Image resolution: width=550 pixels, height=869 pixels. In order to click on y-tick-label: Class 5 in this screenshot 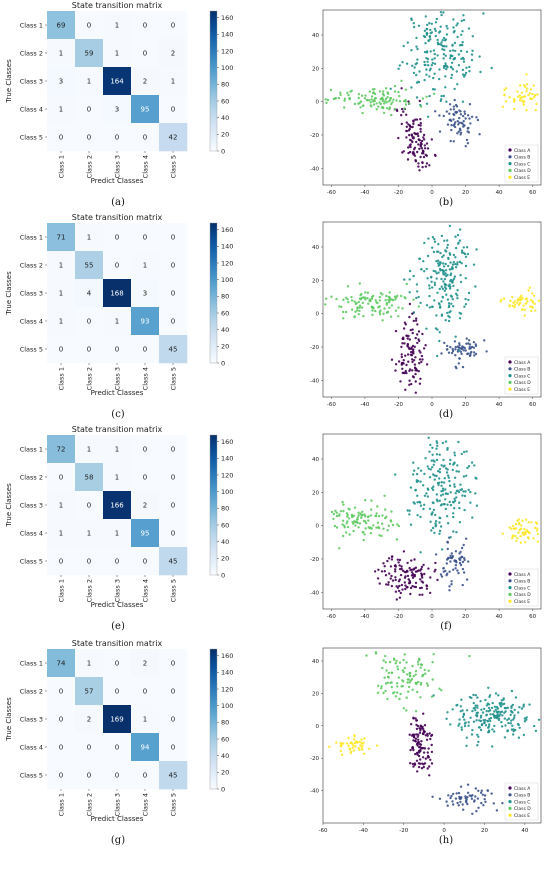, I will do `click(31, 137)`.